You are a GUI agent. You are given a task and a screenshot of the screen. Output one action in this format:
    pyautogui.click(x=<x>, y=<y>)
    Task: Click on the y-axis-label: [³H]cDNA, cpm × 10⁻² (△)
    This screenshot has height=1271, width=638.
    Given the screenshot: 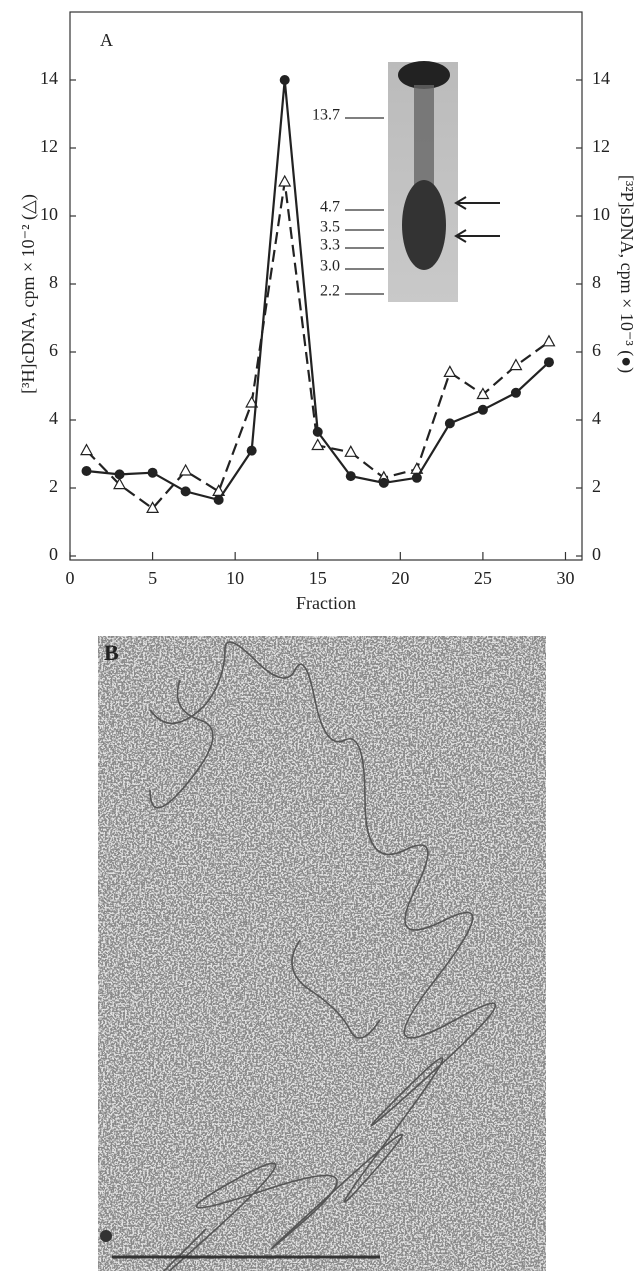 What is the action you would take?
    pyautogui.click(x=28, y=294)
    